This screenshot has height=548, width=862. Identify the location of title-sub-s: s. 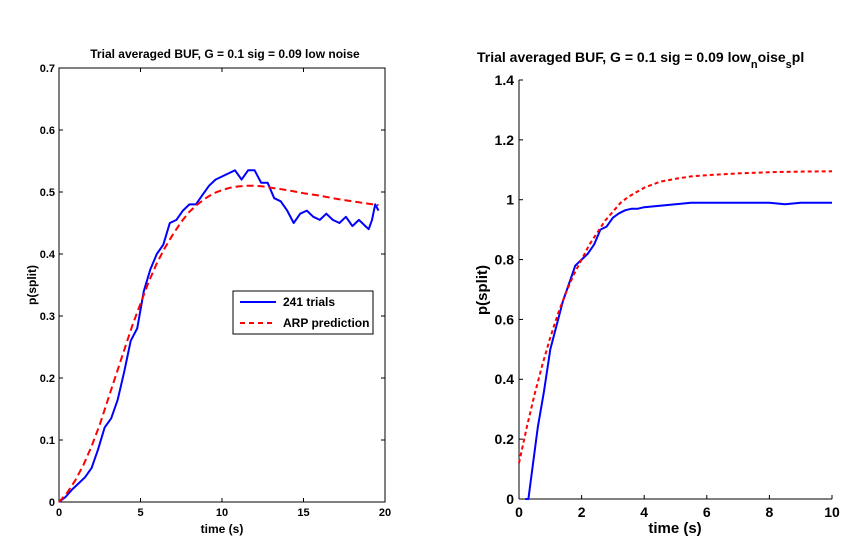
(789, 65).